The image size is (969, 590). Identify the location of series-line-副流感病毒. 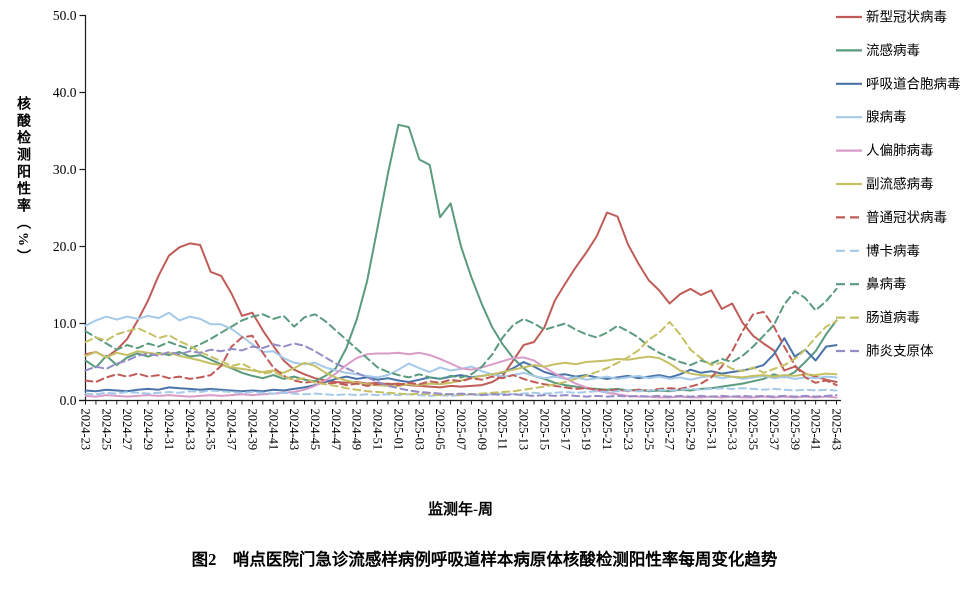
(461, 368).